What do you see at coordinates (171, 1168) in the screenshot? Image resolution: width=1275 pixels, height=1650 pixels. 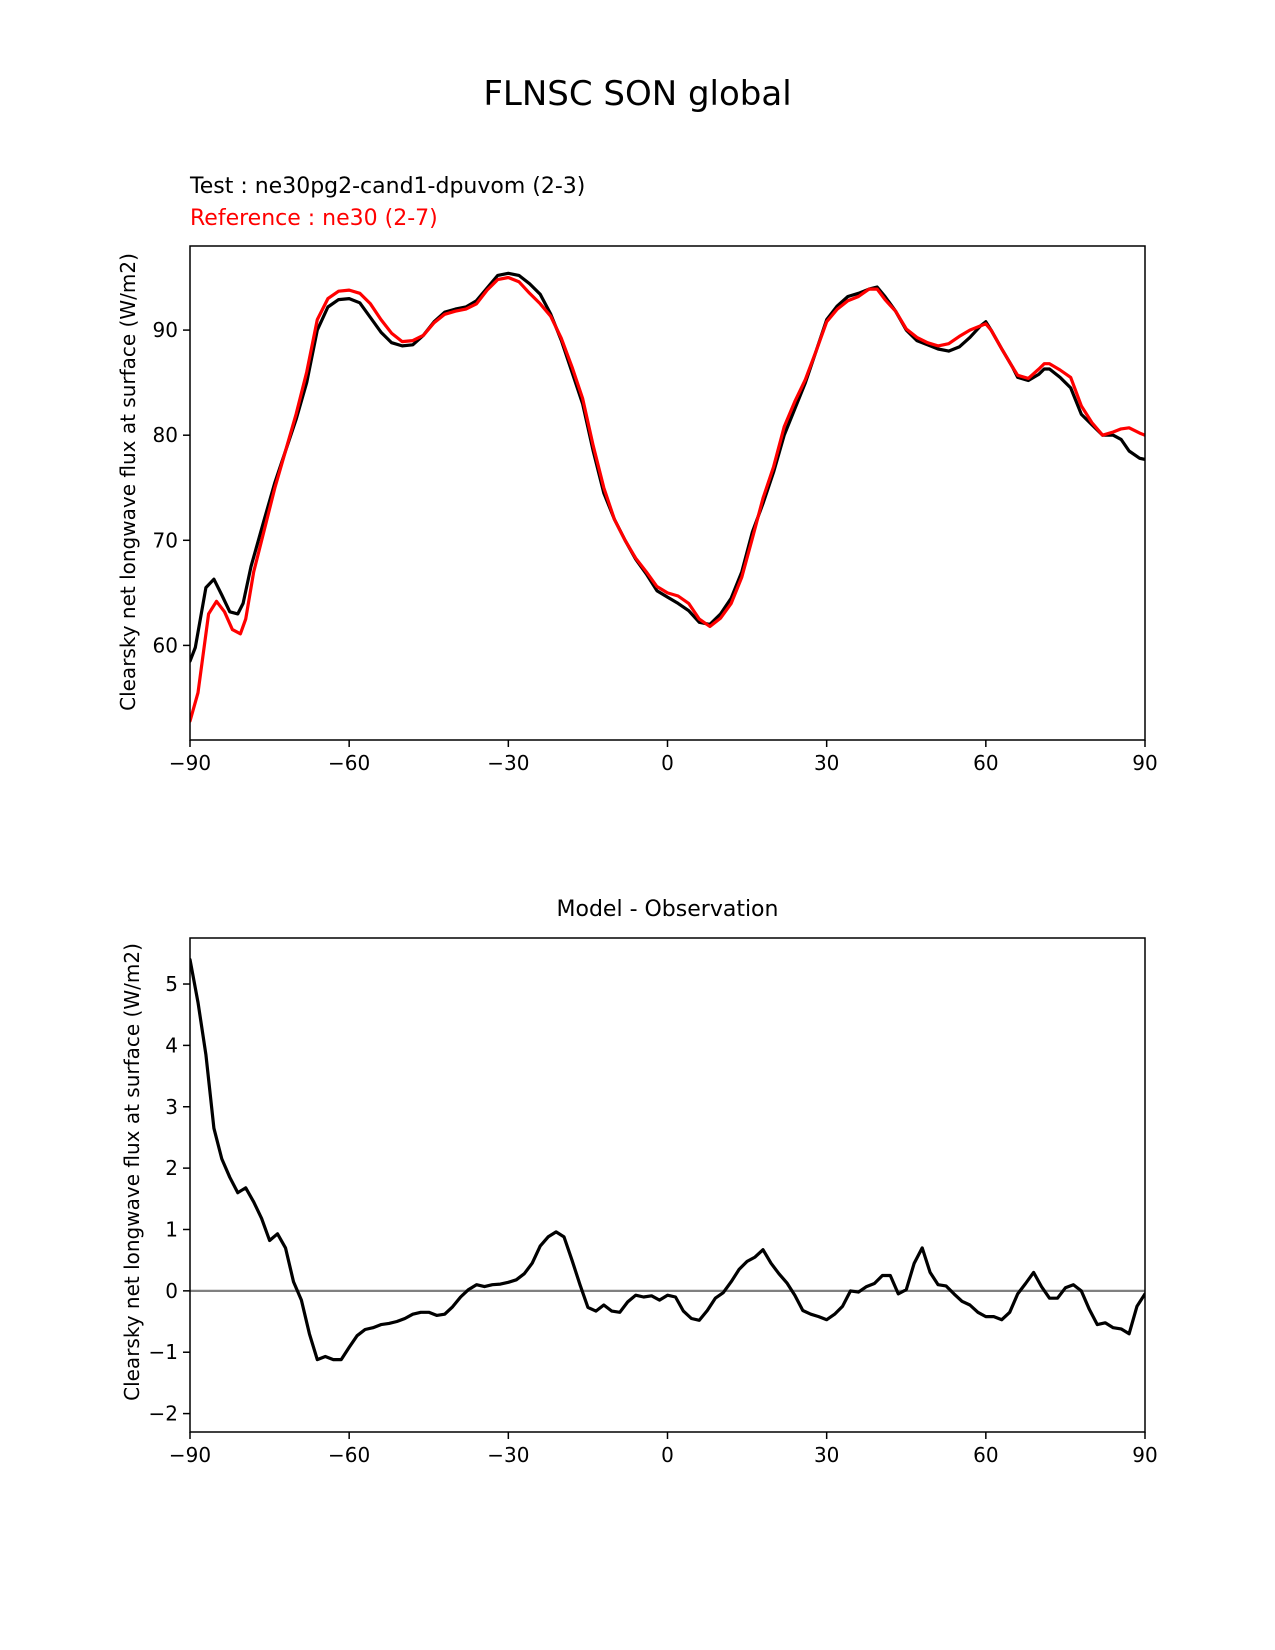 I see `y-tick-label: 2` at bounding box center [171, 1168].